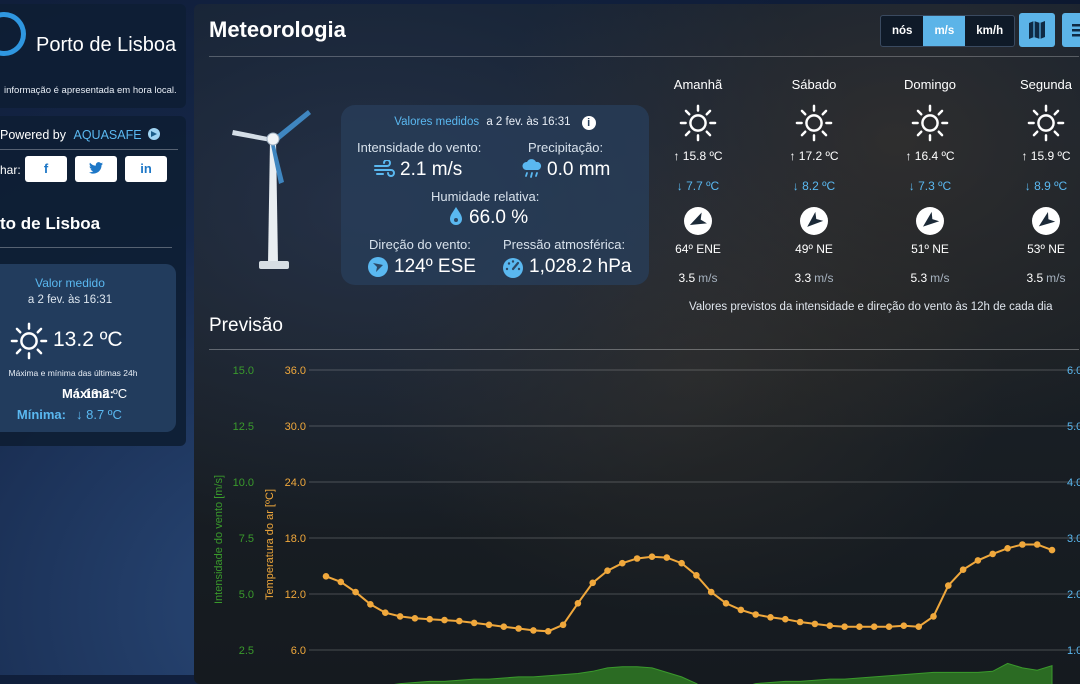  I want to click on temp-axis-tick: 24.0, so click(295, 483).